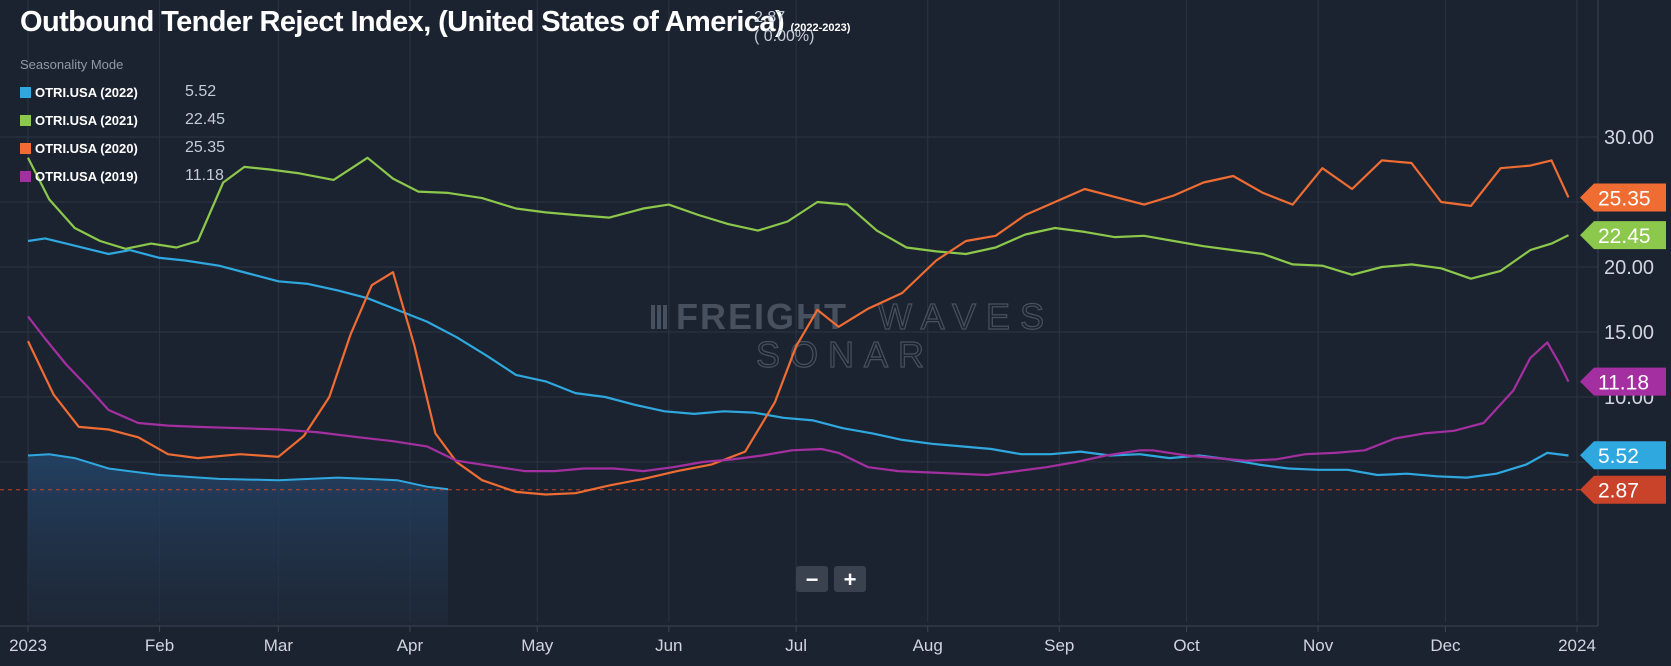 This screenshot has height=666, width=1671. I want to click on zoom-out-button, so click(812, 579).